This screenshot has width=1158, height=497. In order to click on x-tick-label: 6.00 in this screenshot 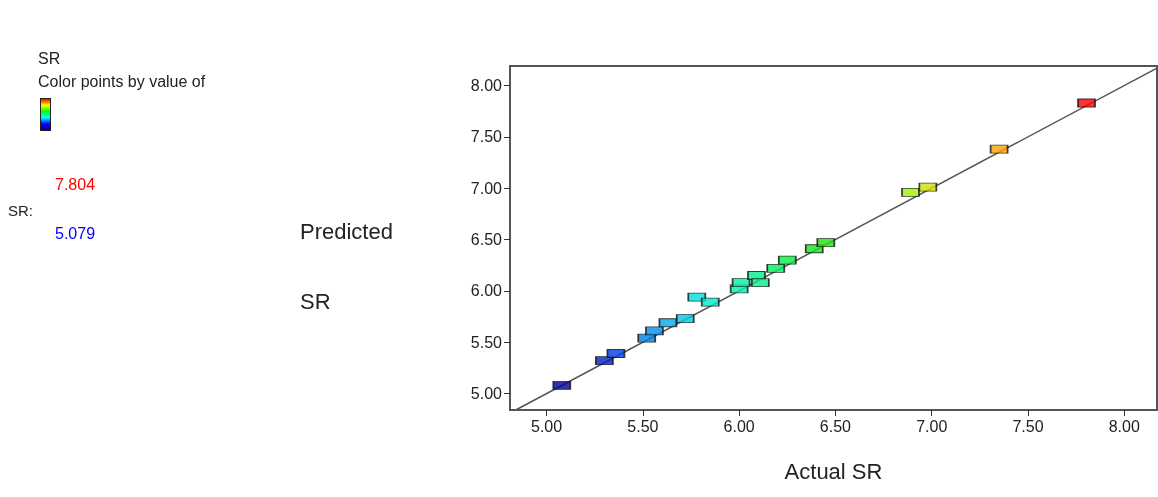, I will do `click(739, 426)`.